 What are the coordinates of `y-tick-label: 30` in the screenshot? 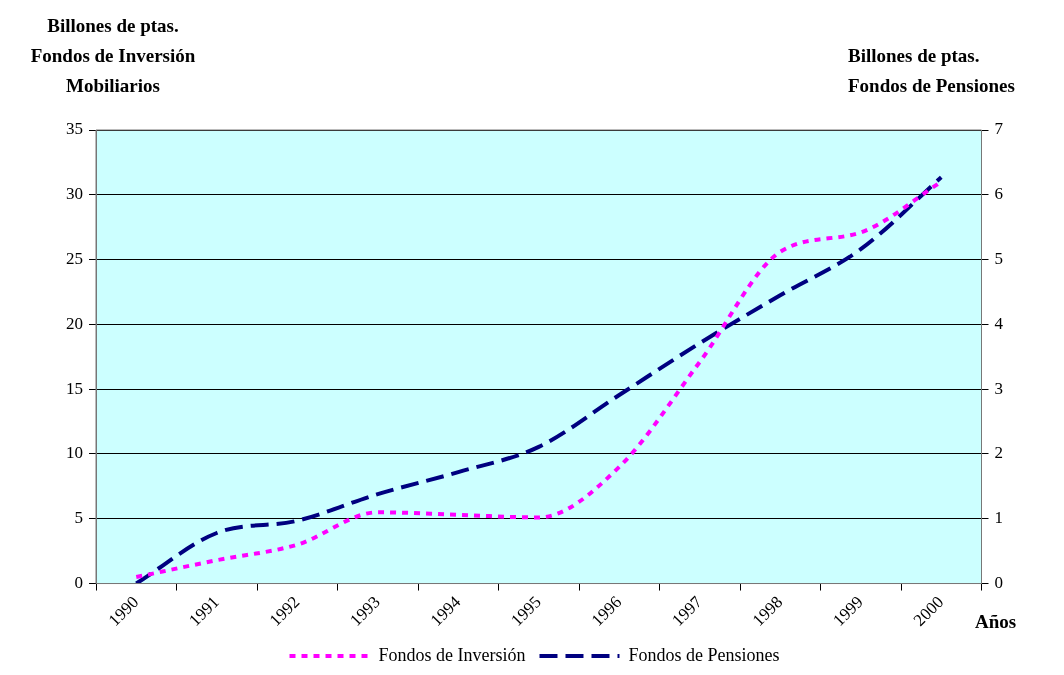 It's located at (74, 194).